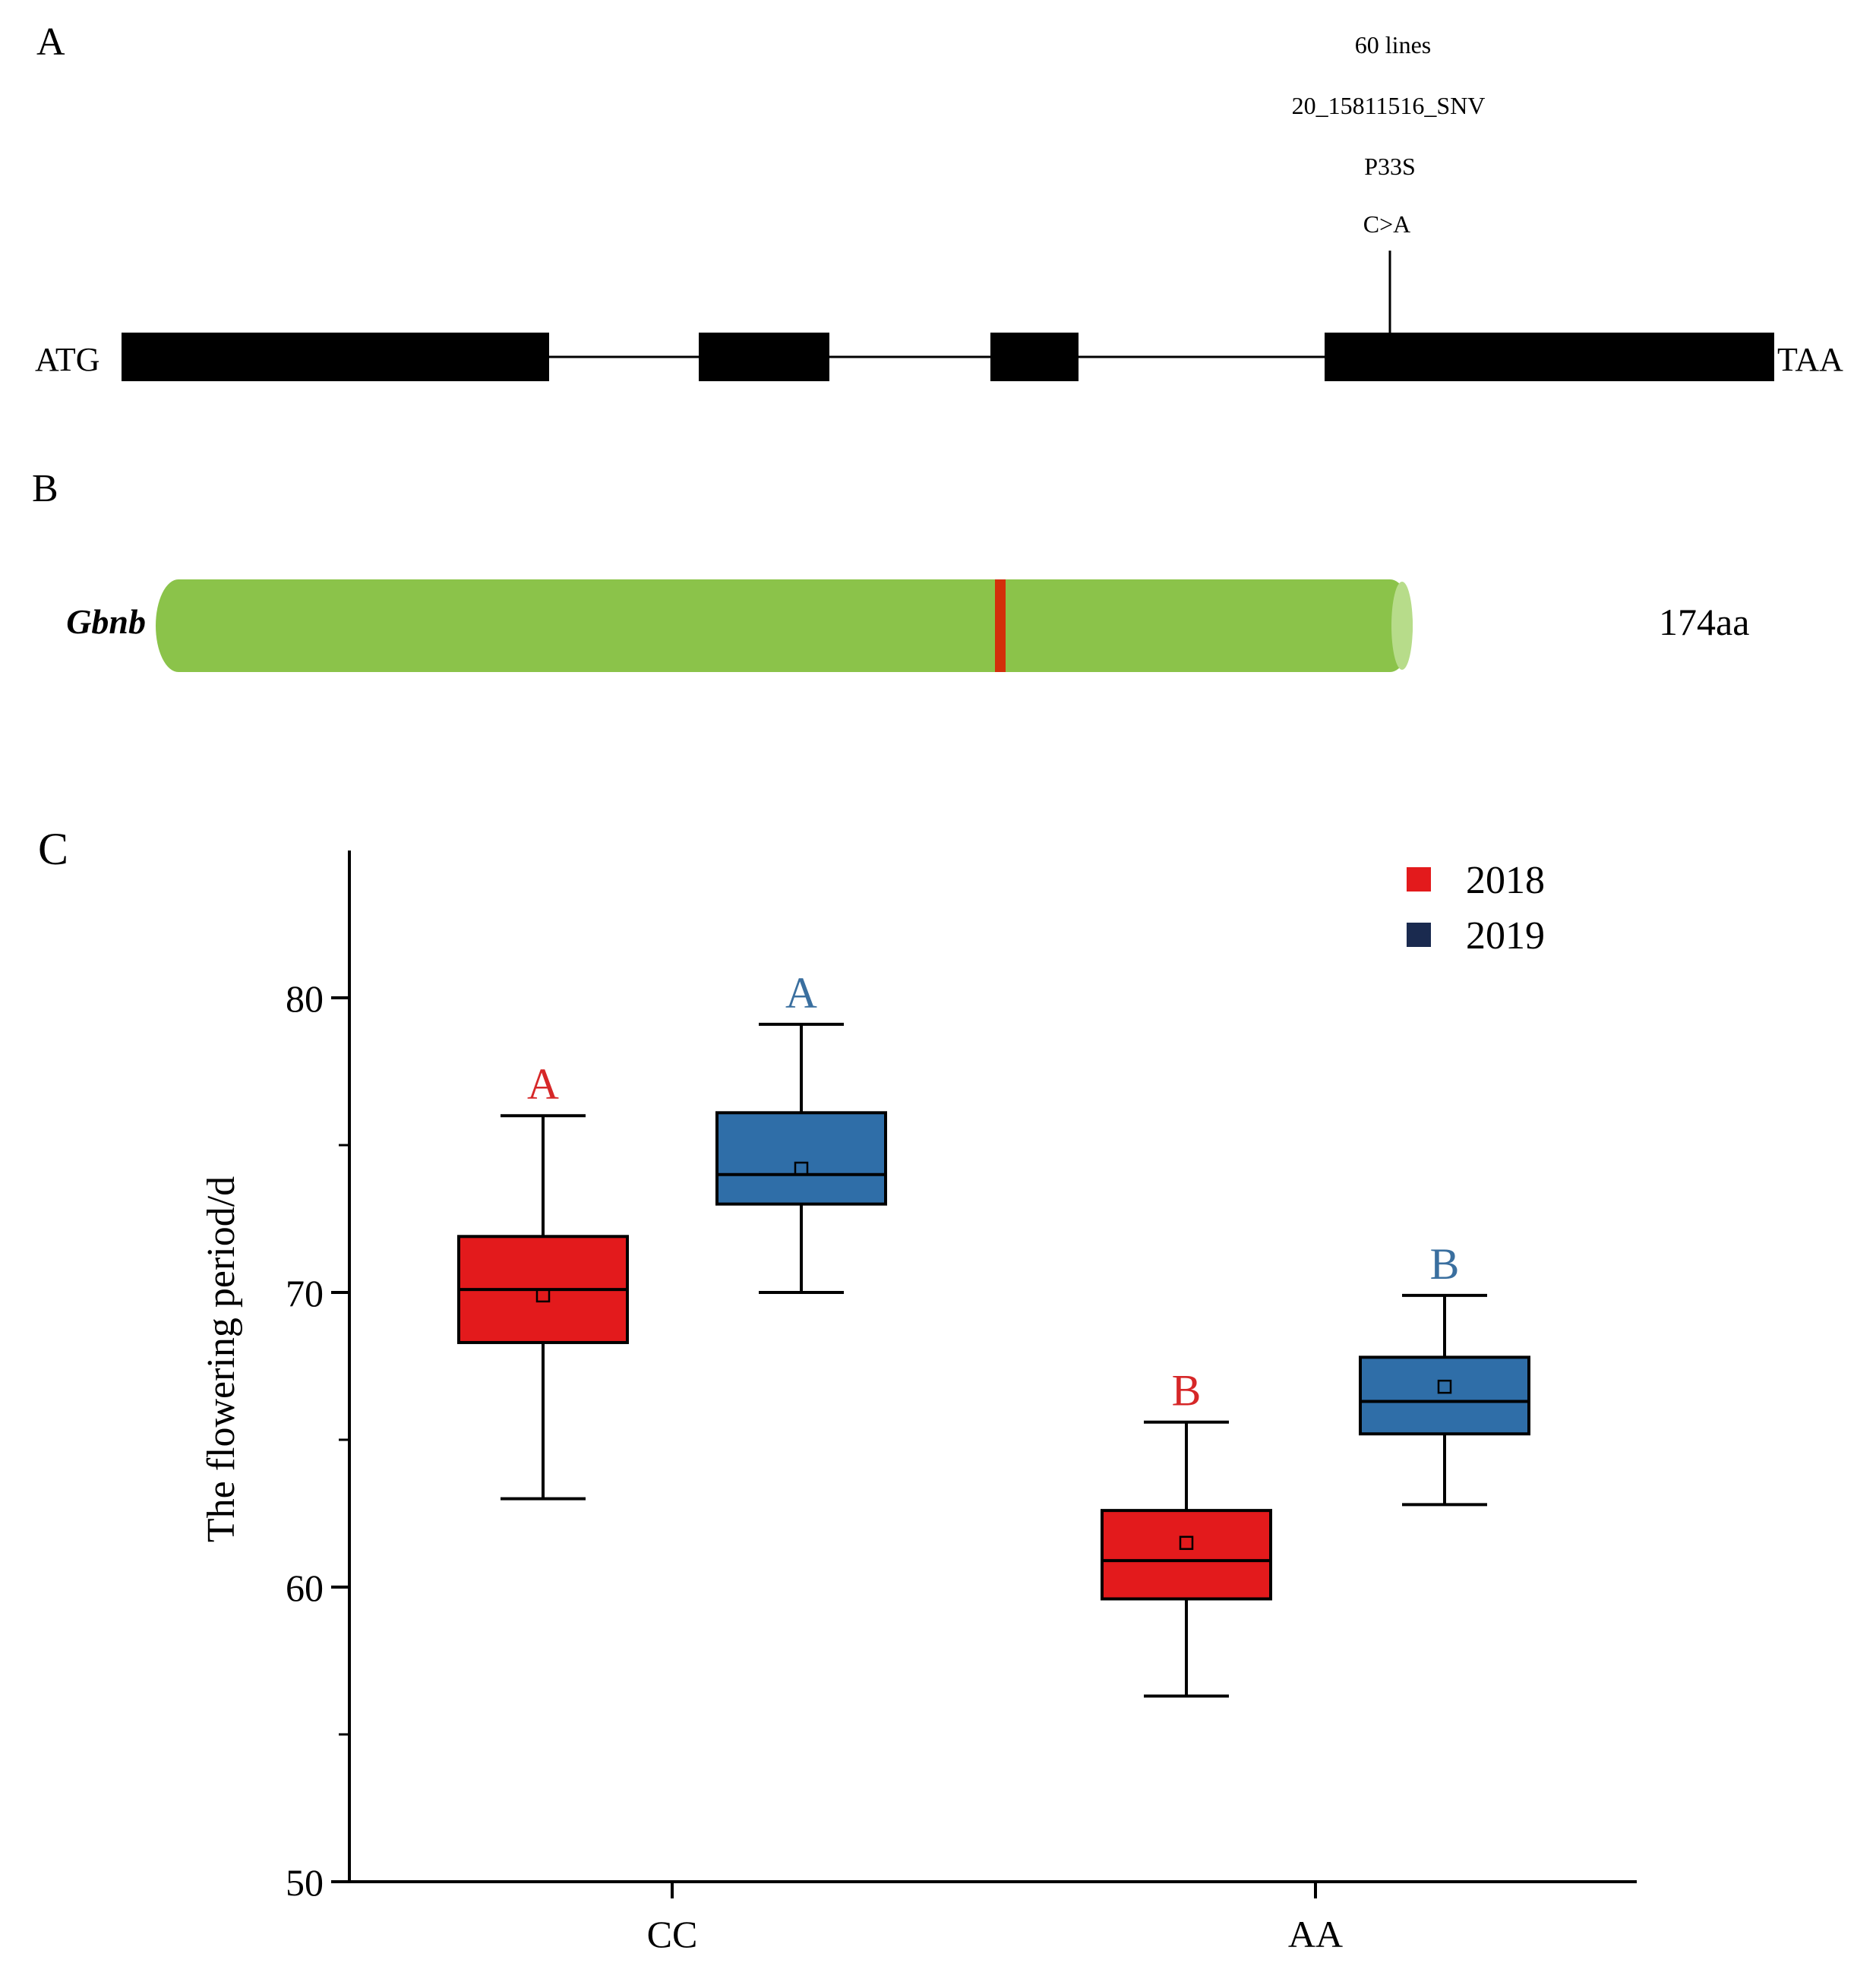  I want to click on panel-b-label: B, so click(45, 488).